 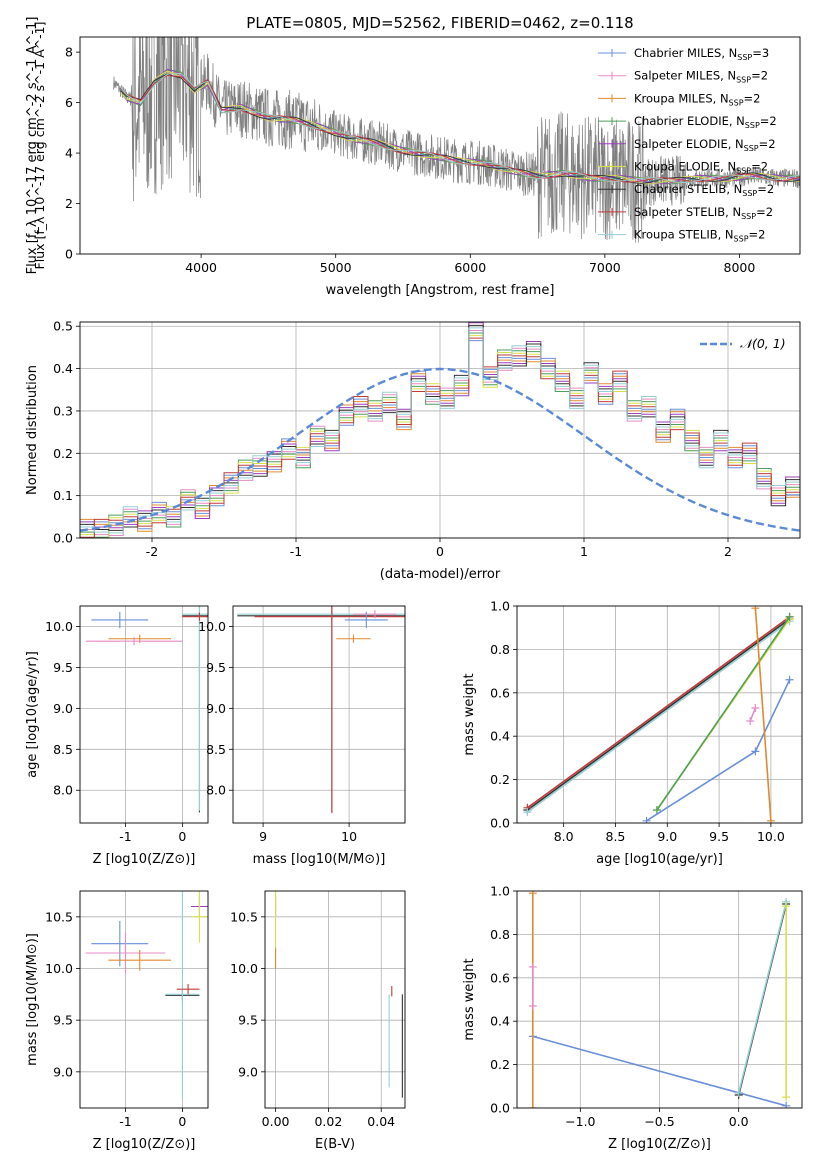 I want to click on legend-label: Salpeter ELODIE, NSSP=2, so click(x=705, y=145).